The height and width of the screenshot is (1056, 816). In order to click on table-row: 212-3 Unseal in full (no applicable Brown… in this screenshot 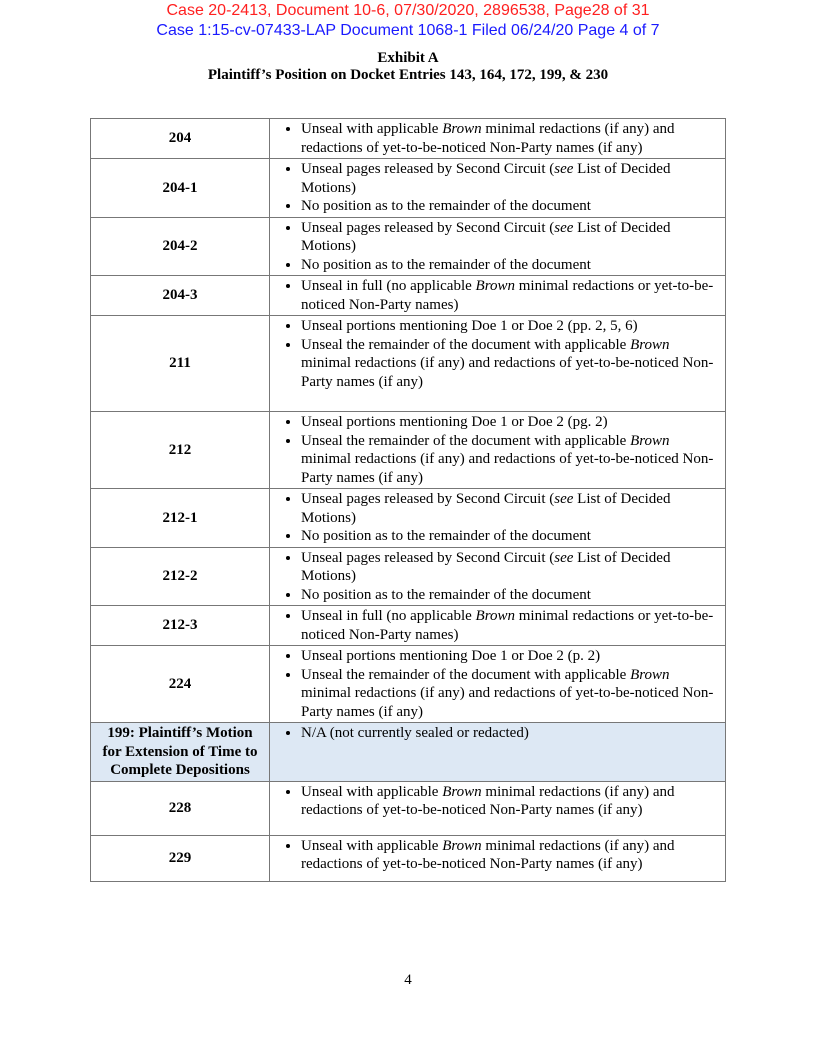, I will do `click(408, 625)`.